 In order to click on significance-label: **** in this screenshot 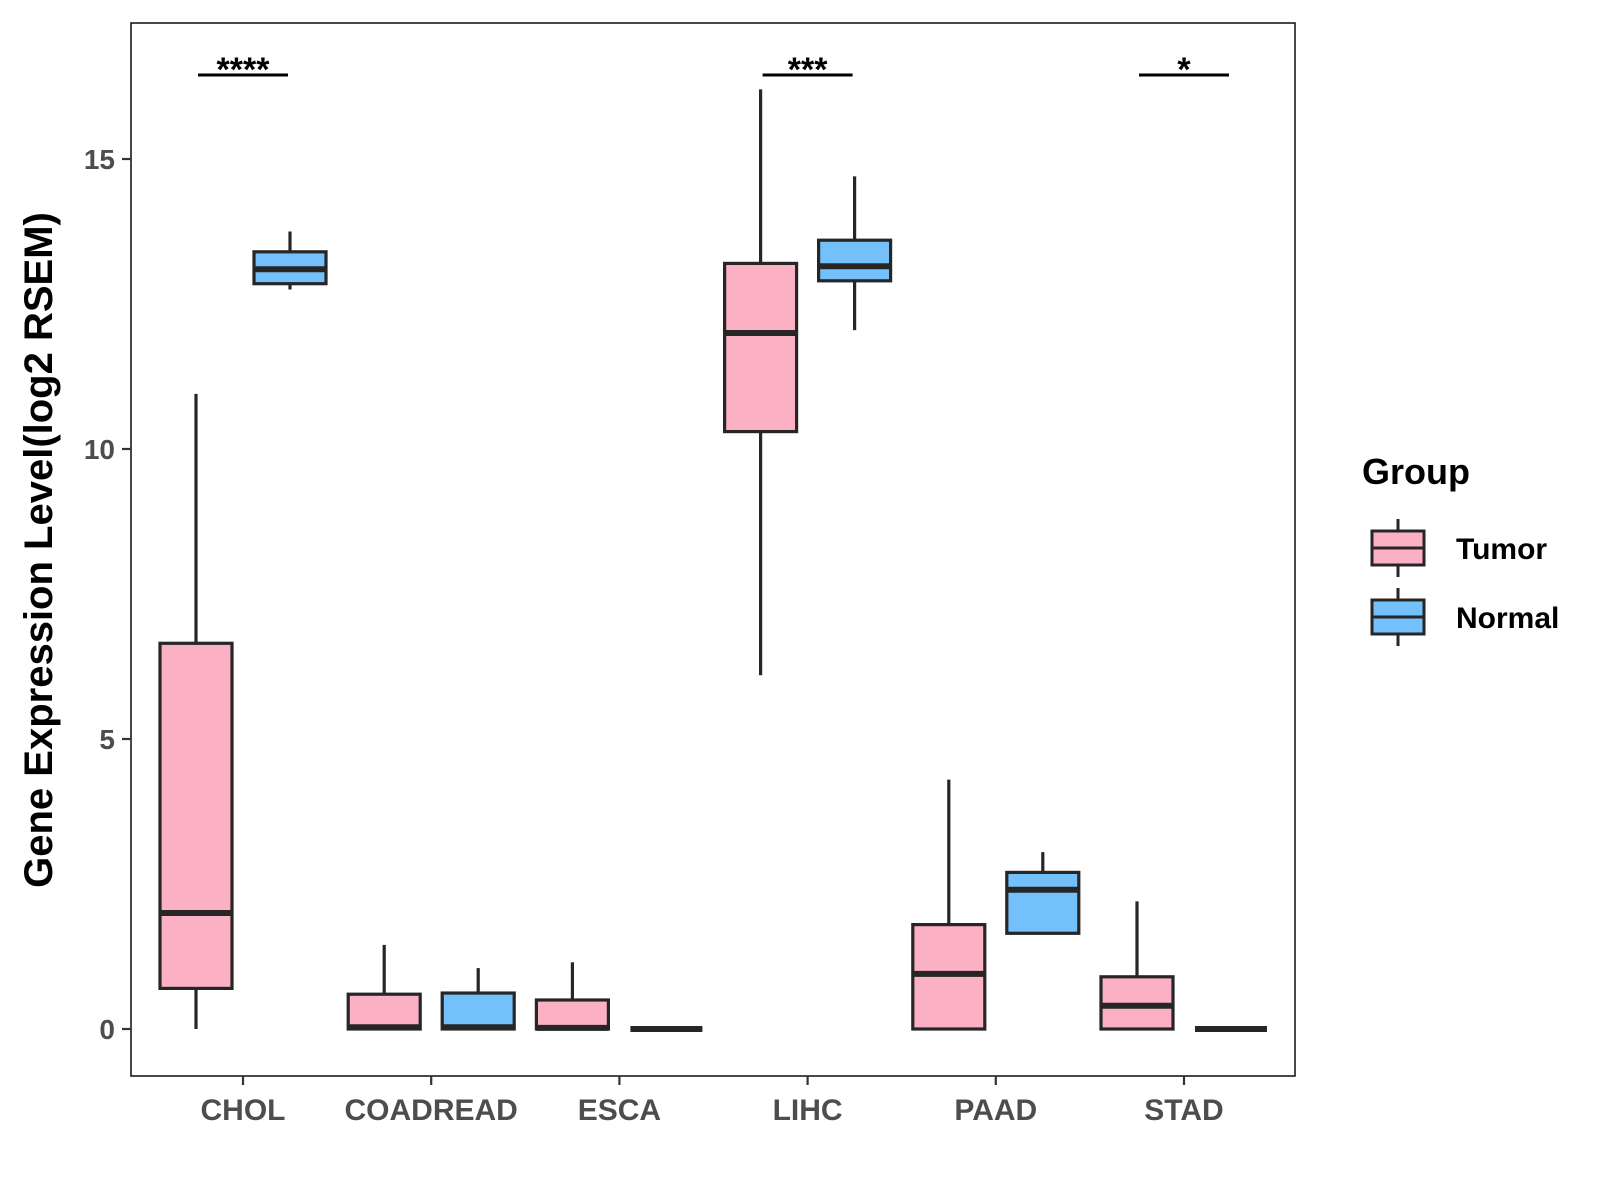, I will do `click(244, 70)`.